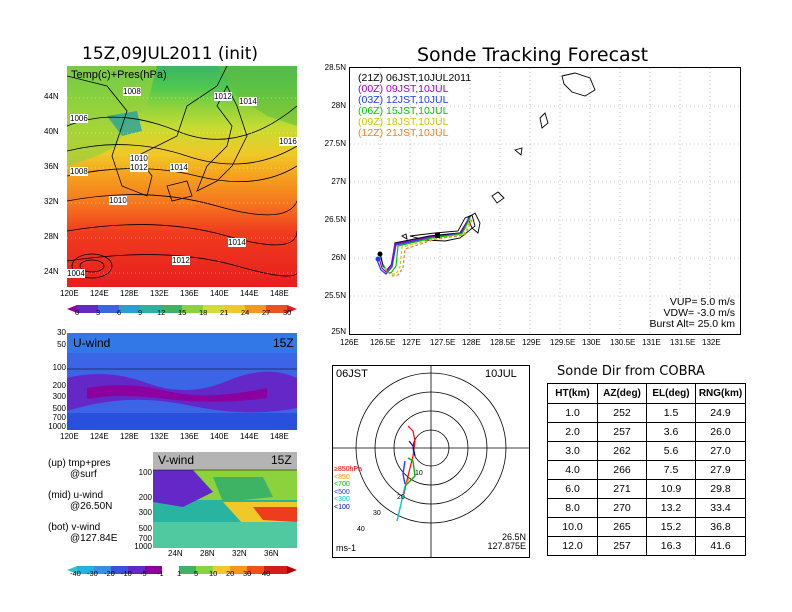 This screenshot has height=612, width=792. I want to click on table-cell: 5.6, so click(671, 451).